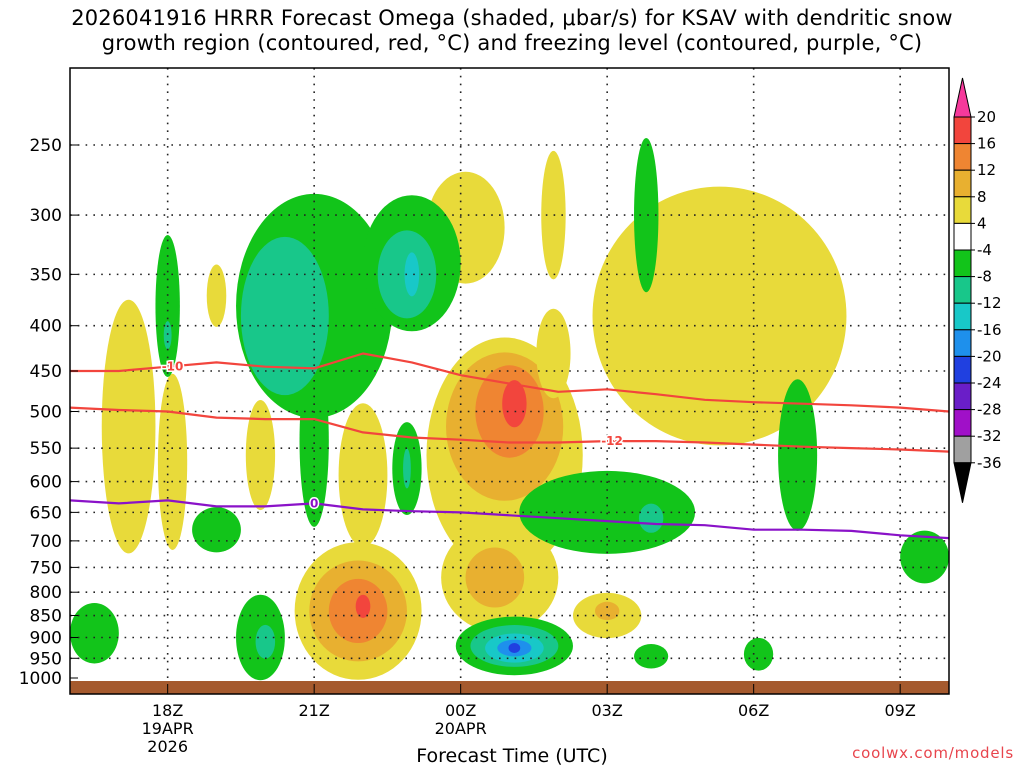 The height and width of the screenshot is (768, 1024). What do you see at coordinates (46, 593) in the screenshot?
I see `y-tick-label: 800` at bounding box center [46, 593].